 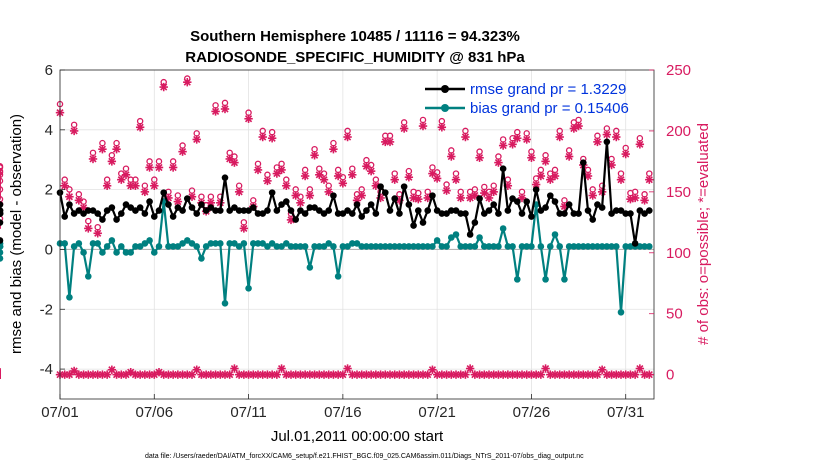 What do you see at coordinates (678, 192) in the screenshot?
I see `y-right-tick-label: 150` at bounding box center [678, 192].